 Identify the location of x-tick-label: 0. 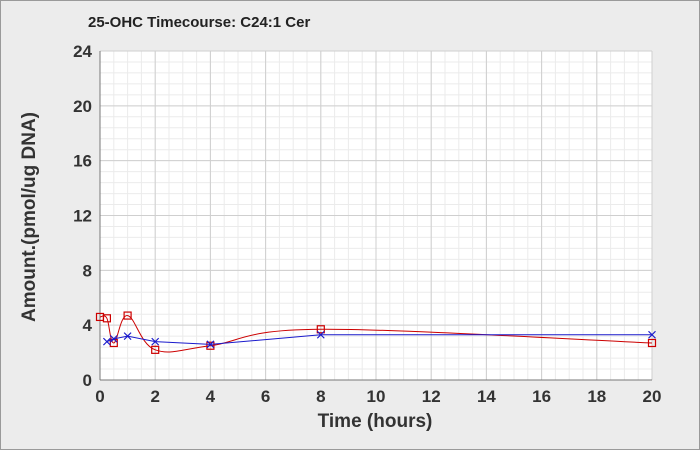
(99, 396).